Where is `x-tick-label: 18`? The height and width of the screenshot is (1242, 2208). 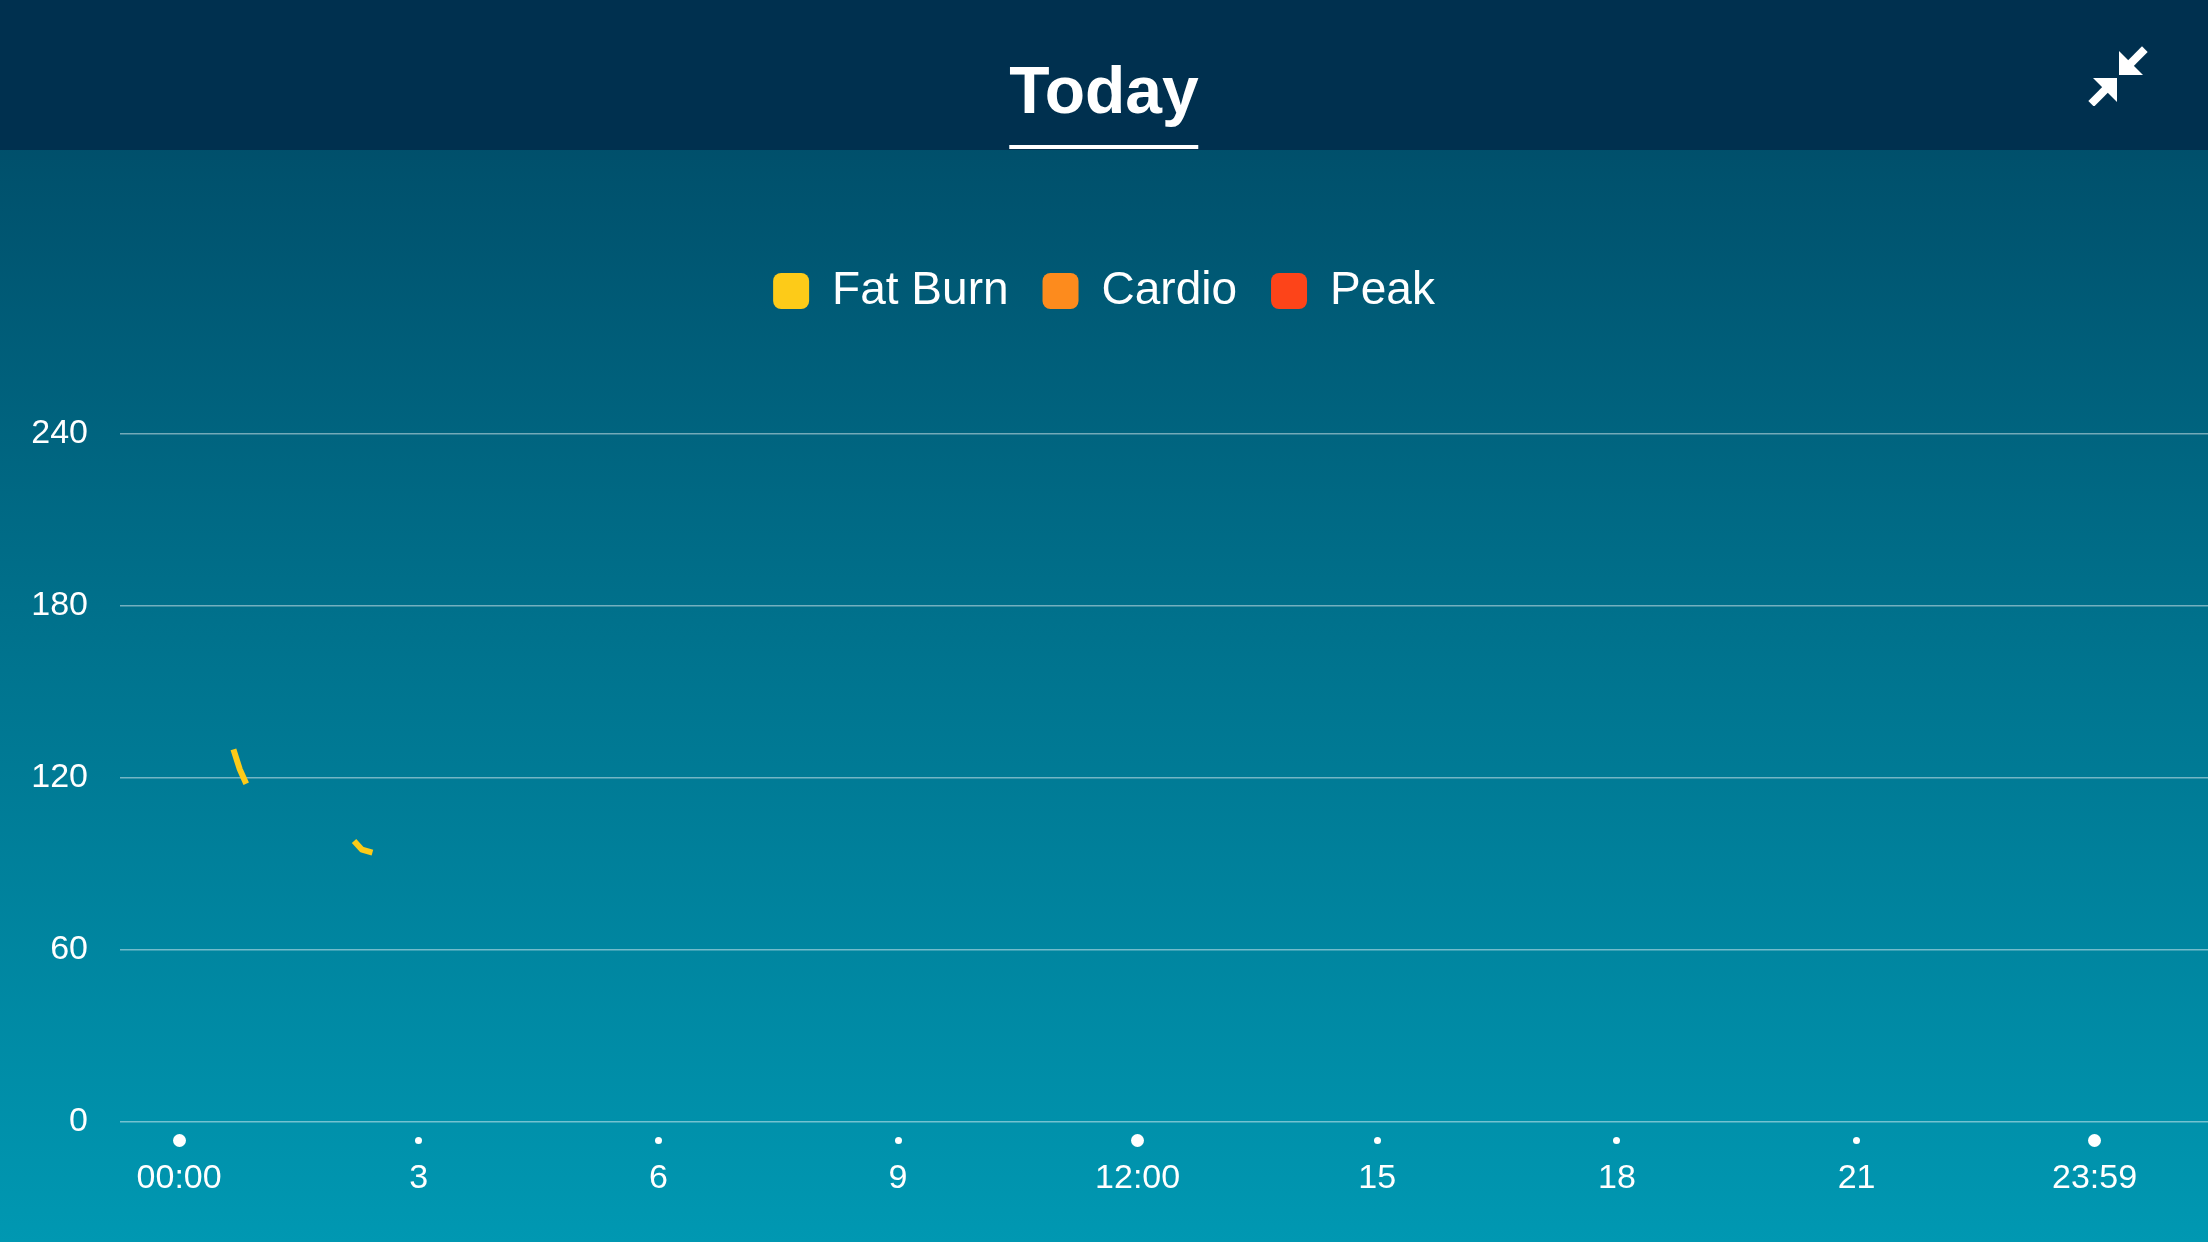
x-tick-label: 18 is located at coordinates (1616, 1175).